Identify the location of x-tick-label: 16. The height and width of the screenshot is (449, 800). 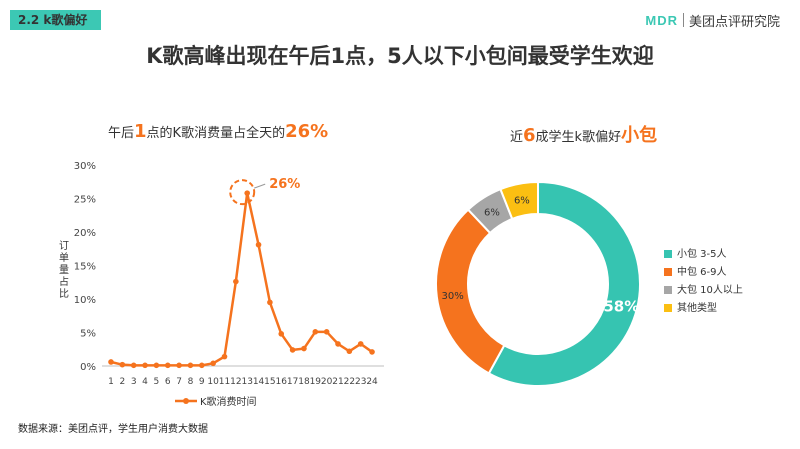
(282, 382).